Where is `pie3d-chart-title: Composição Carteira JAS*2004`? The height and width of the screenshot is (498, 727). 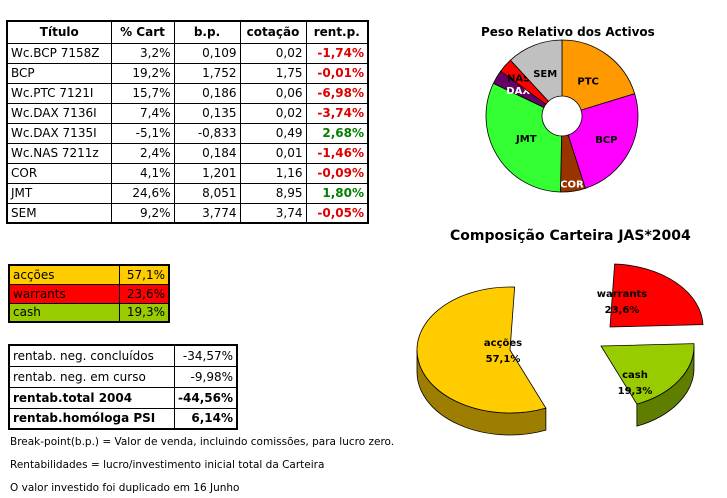 pie3d-chart-title: Composição Carteira JAS*2004 is located at coordinates (570, 236).